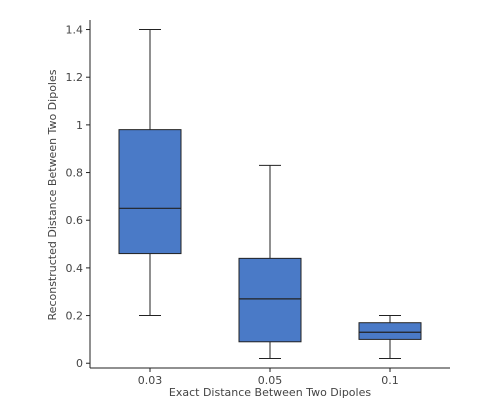 The height and width of the screenshot is (411, 482). What do you see at coordinates (150, 380) in the screenshot?
I see `x-tick-label: 0.03` at bounding box center [150, 380].